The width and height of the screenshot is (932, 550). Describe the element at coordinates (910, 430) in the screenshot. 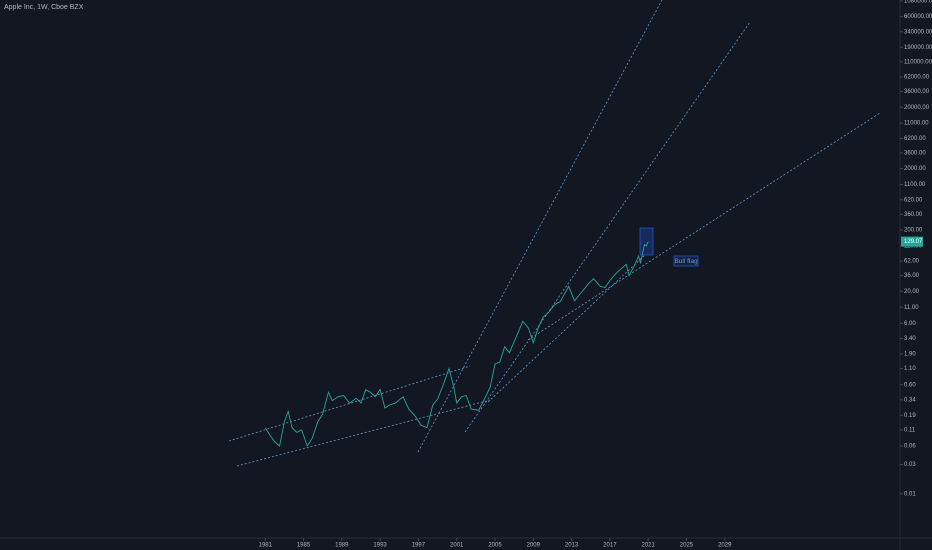

I see `y-tick-label: 0.11` at that location.